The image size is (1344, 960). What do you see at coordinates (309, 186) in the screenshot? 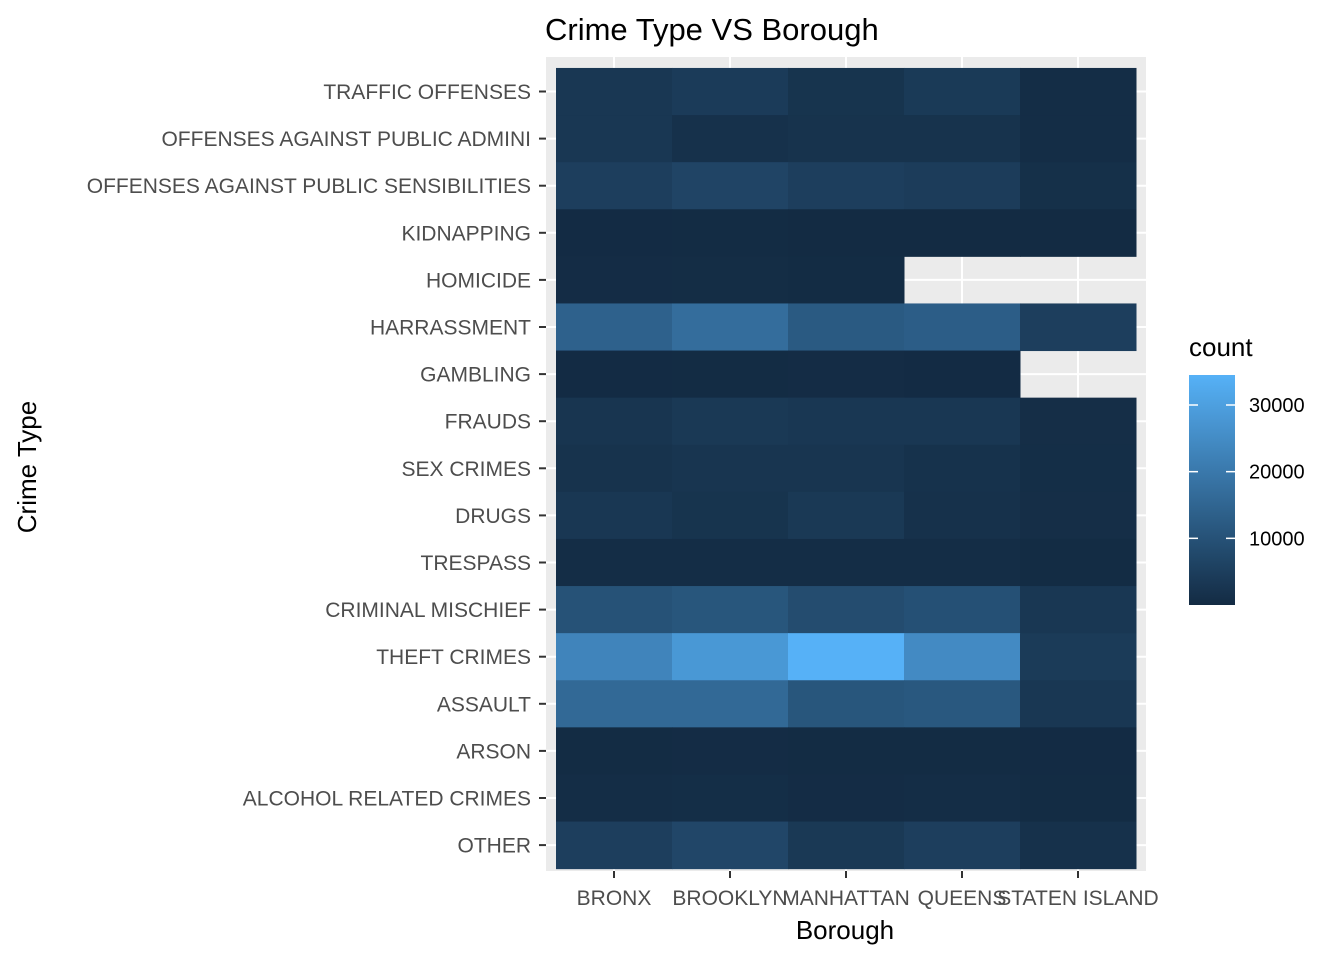
I see `y-tick-label: OFFENSES AGAINST PUBLIC SENSIBILITIES` at bounding box center [309, 186].